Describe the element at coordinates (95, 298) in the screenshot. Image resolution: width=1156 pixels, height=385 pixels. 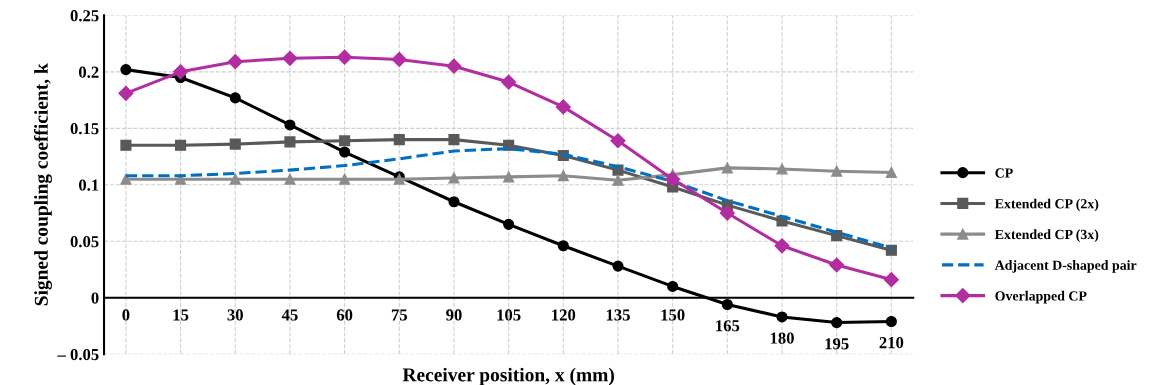
I see `y-tick-label: 0` at that location.